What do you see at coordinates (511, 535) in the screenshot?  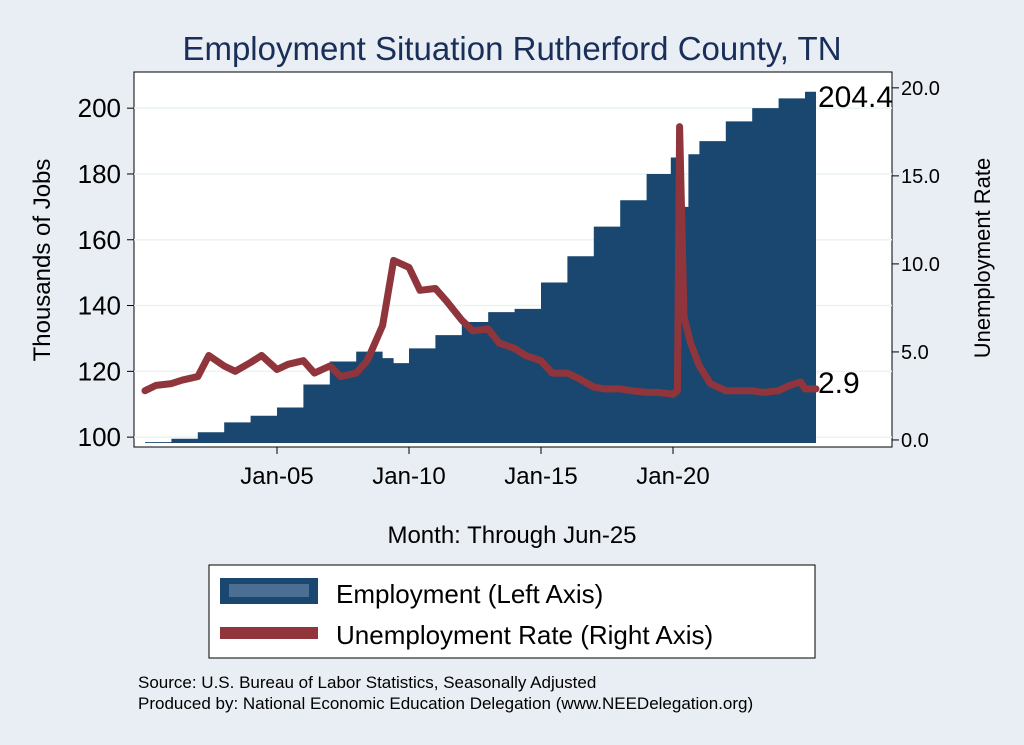 I see `x-axis-title: Month: Through Jun-25` at bounding box center [511, 535].